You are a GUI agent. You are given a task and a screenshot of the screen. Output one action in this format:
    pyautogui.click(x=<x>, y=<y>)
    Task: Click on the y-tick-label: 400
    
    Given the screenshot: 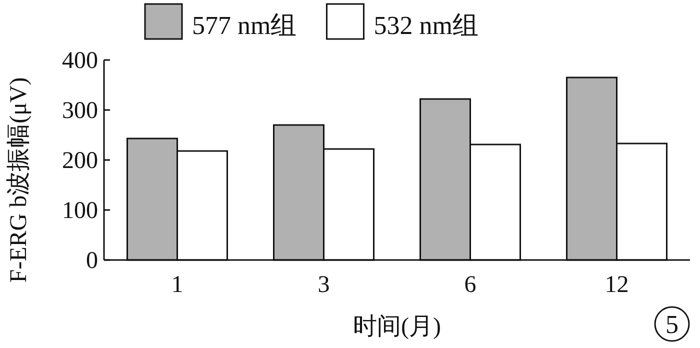 What is the action you would take?
    pyautogui.click(x=80, y=61)
    